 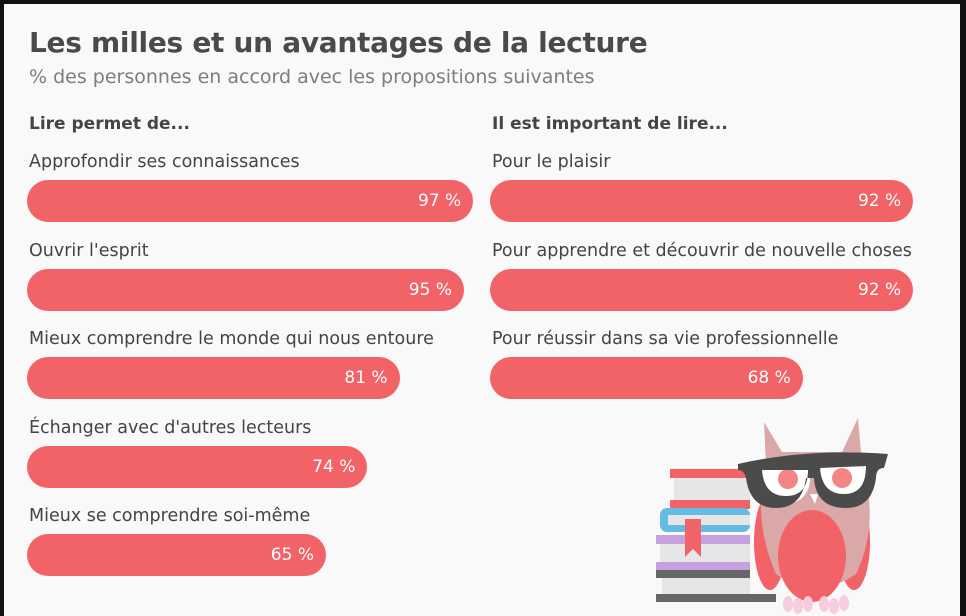 I want to click on owl-books-illustration, so click(x=772, y=516).